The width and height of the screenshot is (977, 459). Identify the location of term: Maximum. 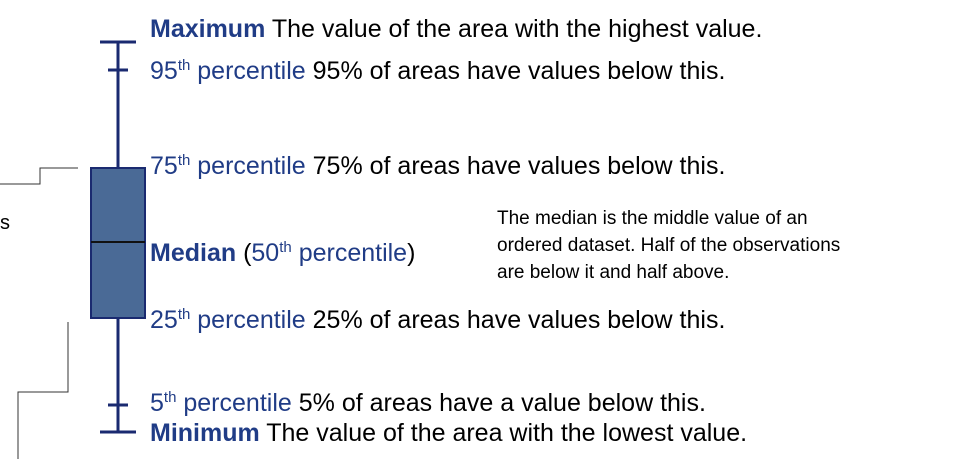
(208, 29).